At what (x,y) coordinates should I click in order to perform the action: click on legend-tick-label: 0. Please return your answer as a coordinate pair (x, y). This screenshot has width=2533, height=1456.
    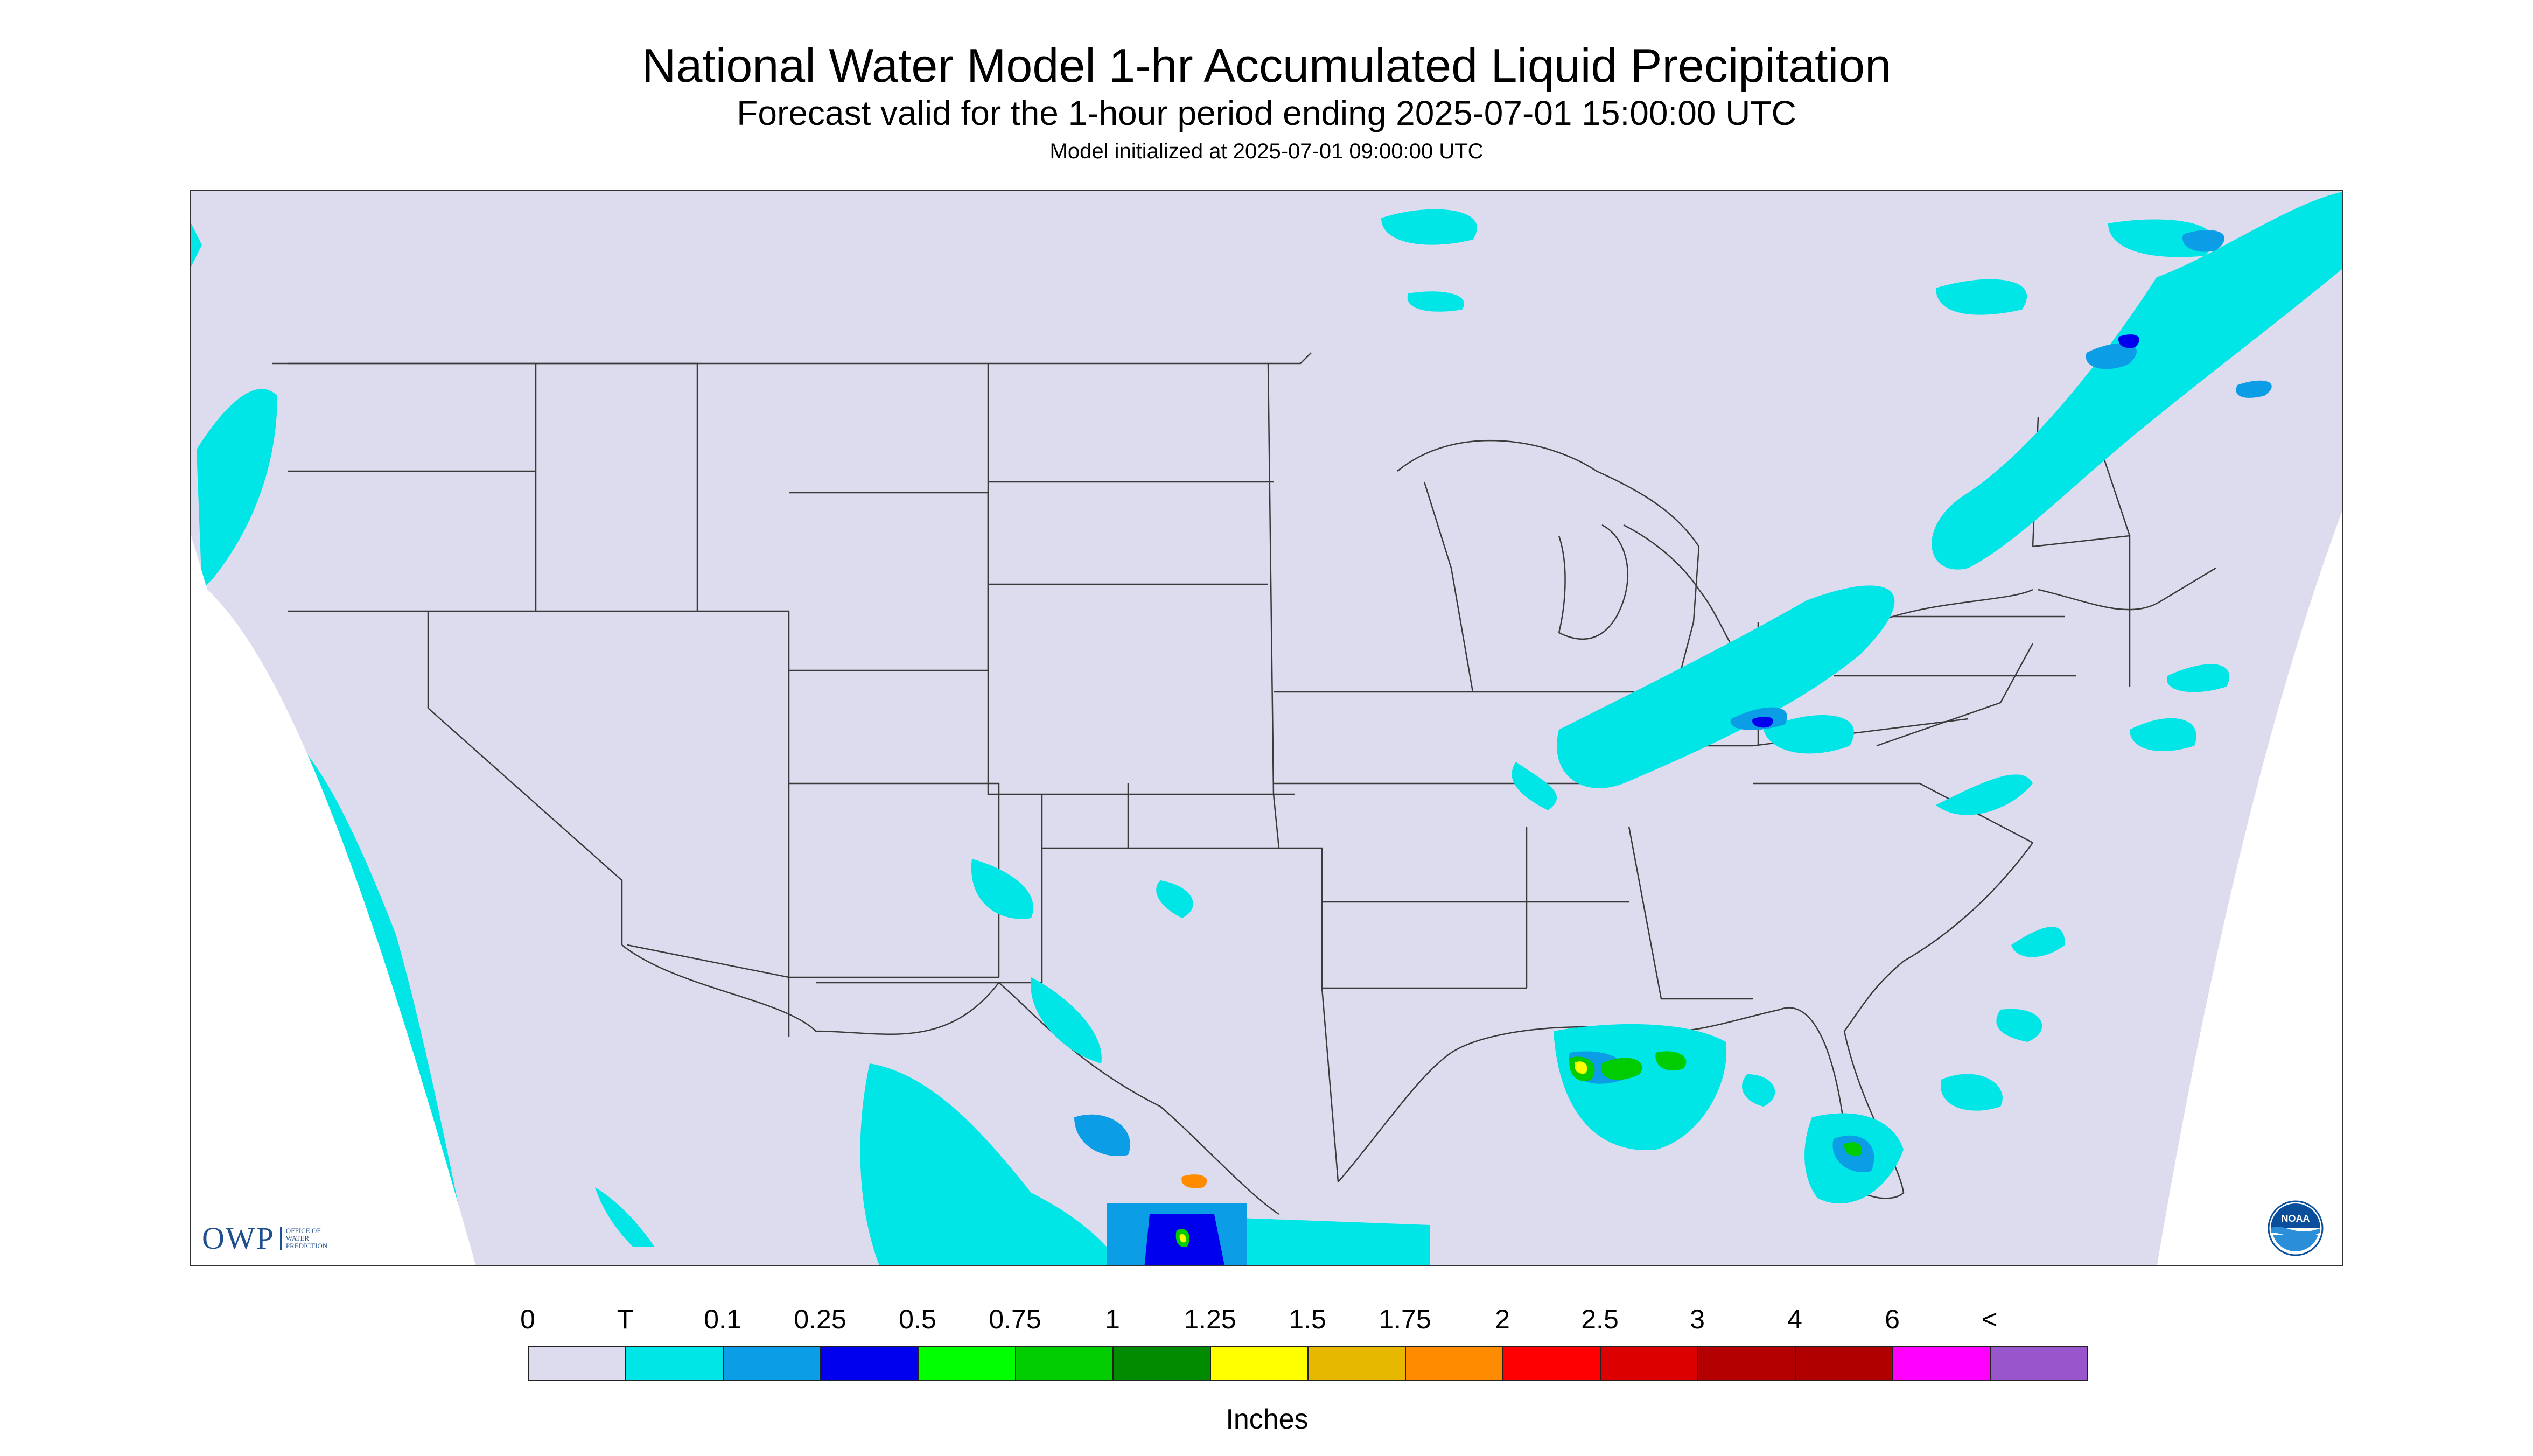
    Looking at the image, I should click on (527, 1319).